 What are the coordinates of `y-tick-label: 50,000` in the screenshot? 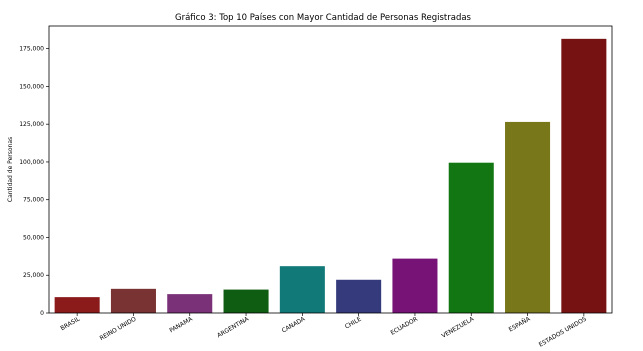 It's located at (33, 237).